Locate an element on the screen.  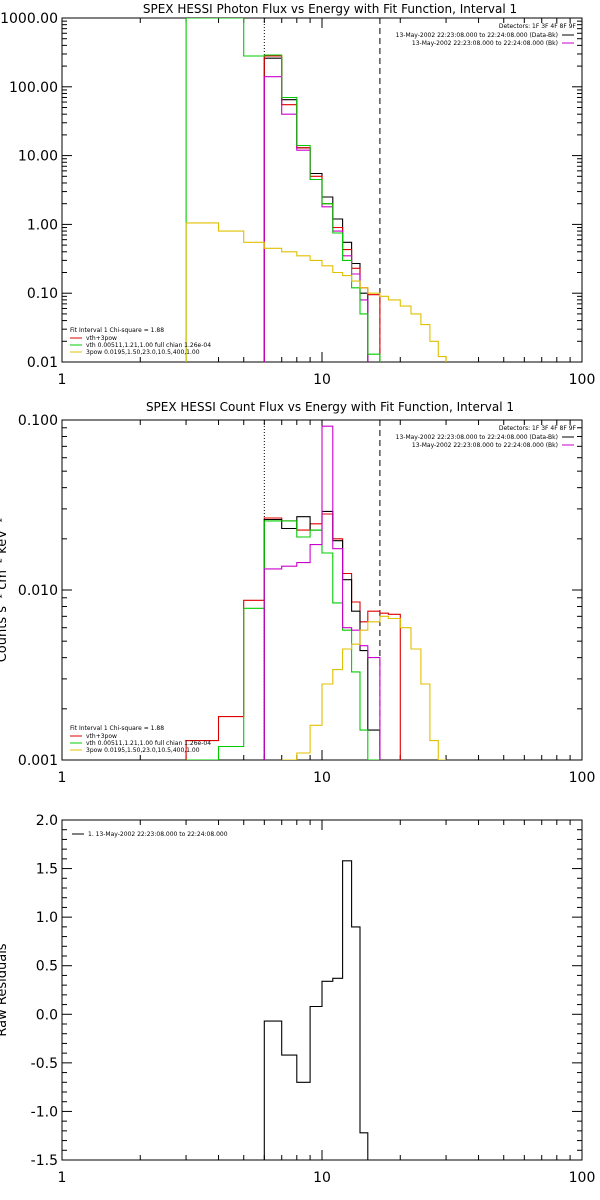
y-tick-label: -1.0 is located at coordinates (44, 1112).